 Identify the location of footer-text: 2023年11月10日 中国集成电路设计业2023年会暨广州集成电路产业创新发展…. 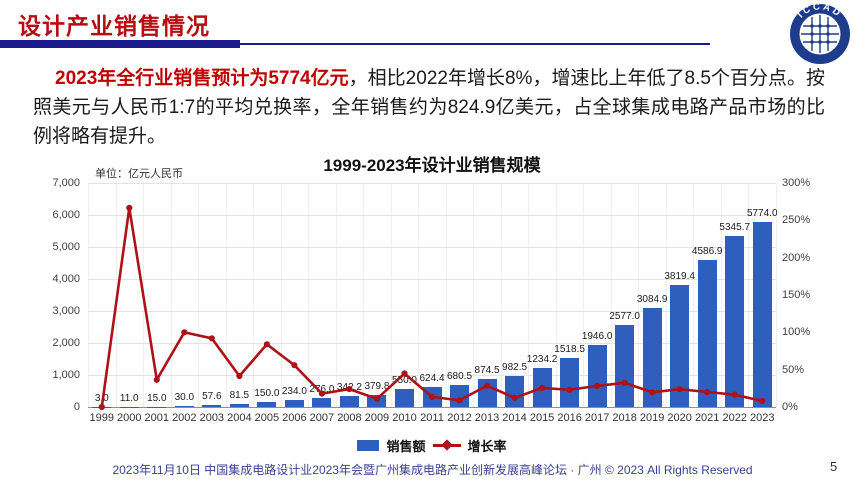
(432, 470).